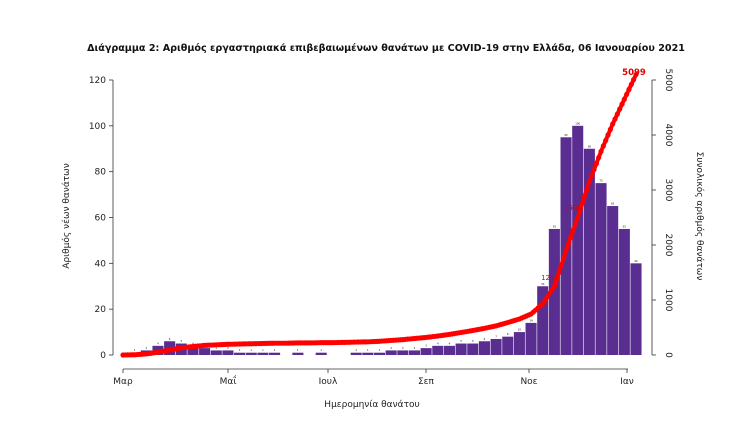  I want to click on bar-value-label: 6, so click(485, 339).